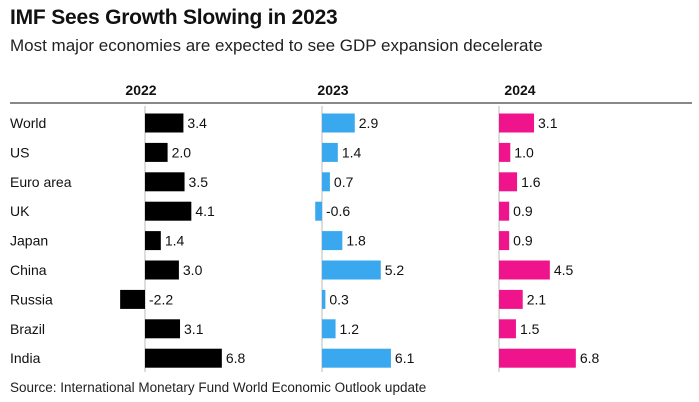  What do you see at coordinates (356, 358) in the screenshot?
I see `bar-2023-india` at bounding box center [356, 358].